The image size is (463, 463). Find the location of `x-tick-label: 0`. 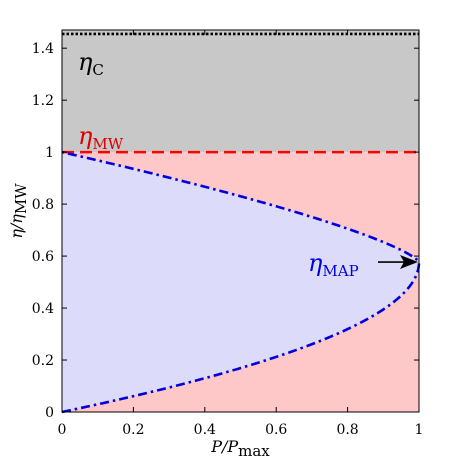

x-tick-label: 0 is located at coordinates (62, 430).